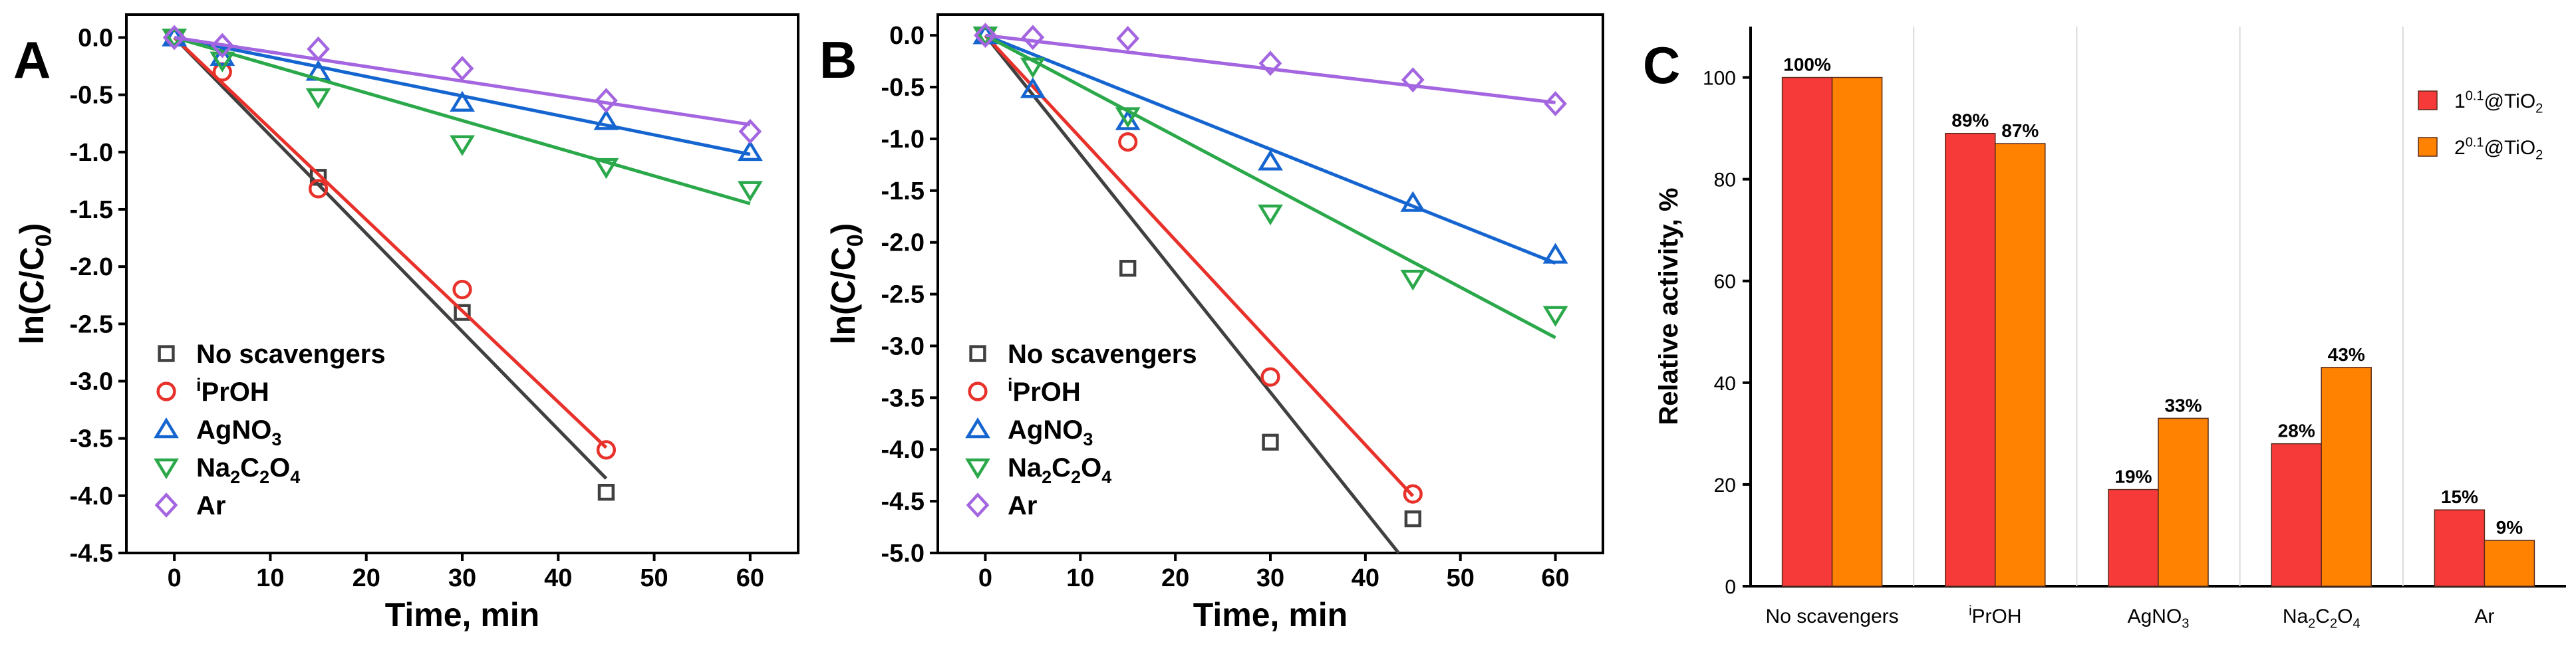 The width and height of the screenshot is (2576, 654). Describe the element at coordinates (846, 284) in the screenshot. I see `y-axis-label: ln(C/C0)` at that location.